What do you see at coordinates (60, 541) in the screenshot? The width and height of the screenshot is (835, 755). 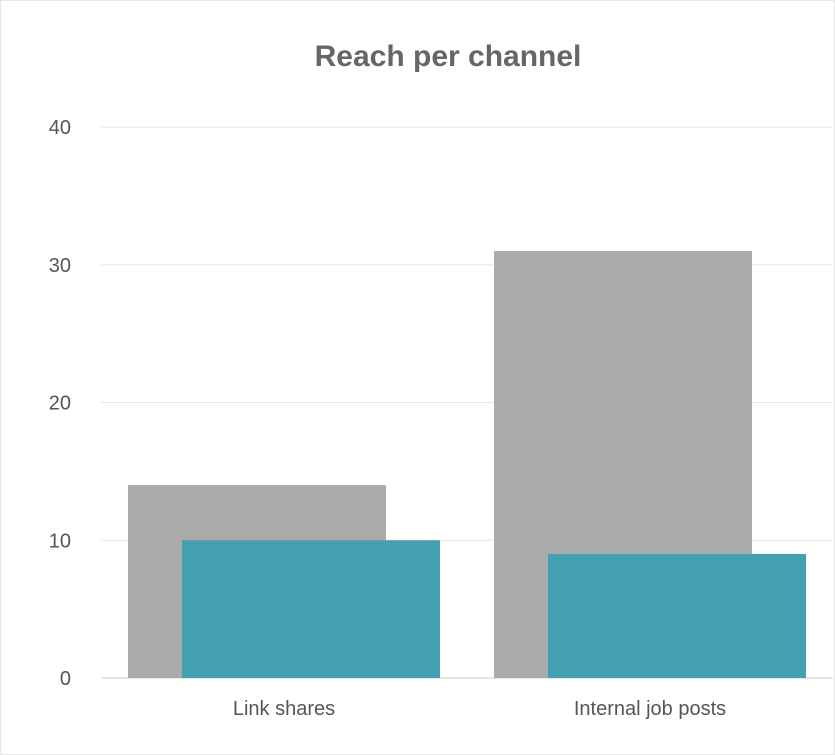 I see `y-tick-label: 10` at bounding box center [60, 541].